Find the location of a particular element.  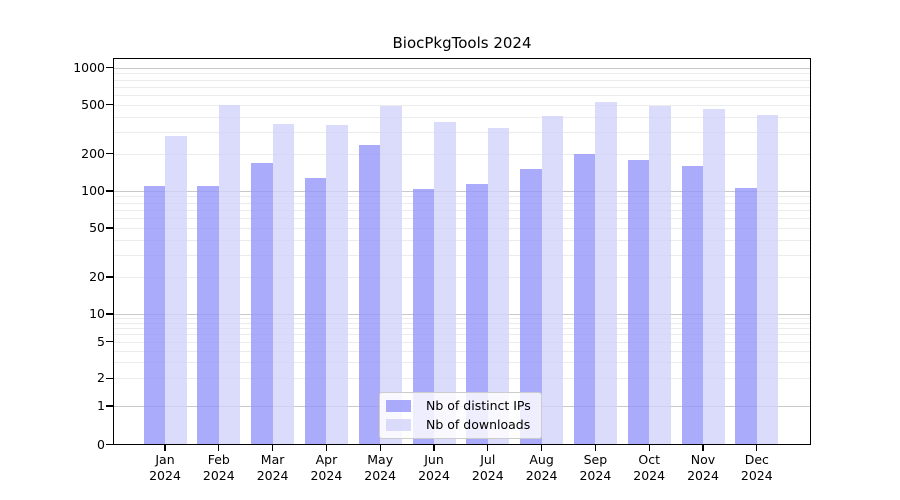

bar-nb-of-distinct-ips-jul is located at coordinates (477, 314).